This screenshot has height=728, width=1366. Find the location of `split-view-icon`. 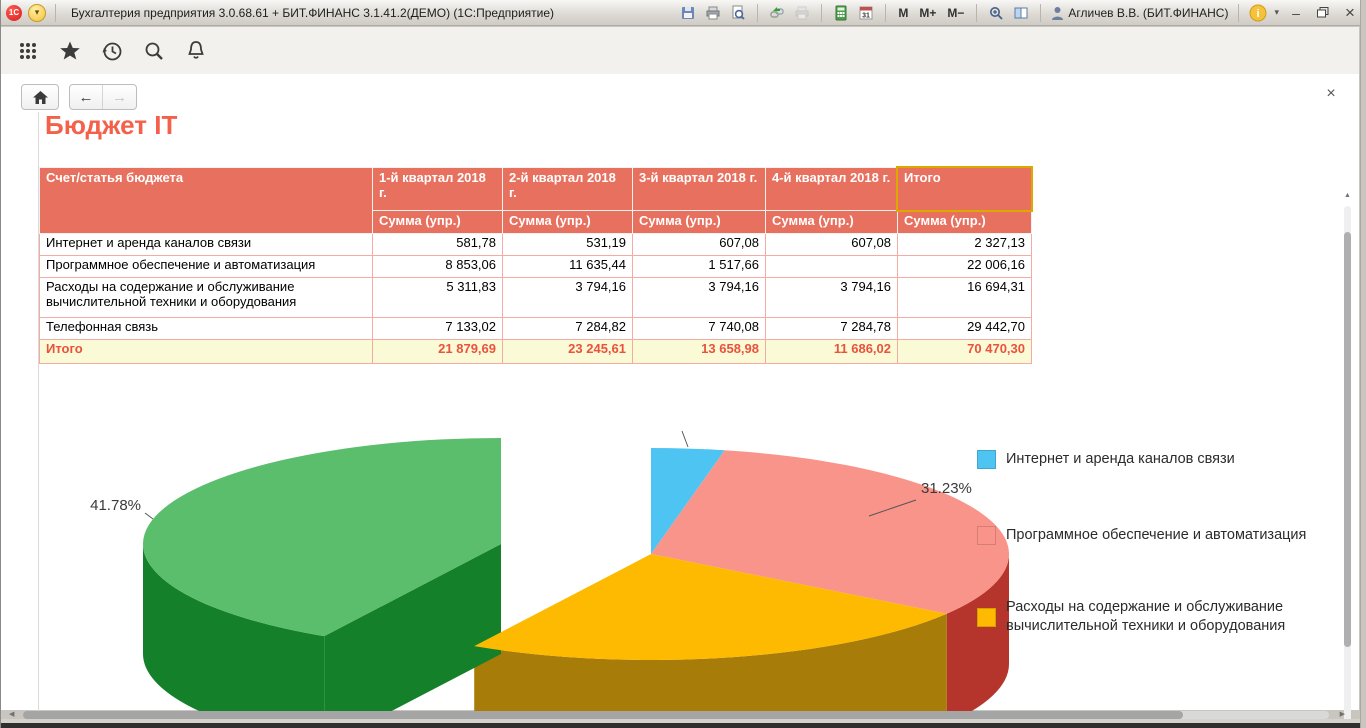

split-view-icon is located at coordinates (1021, 13).